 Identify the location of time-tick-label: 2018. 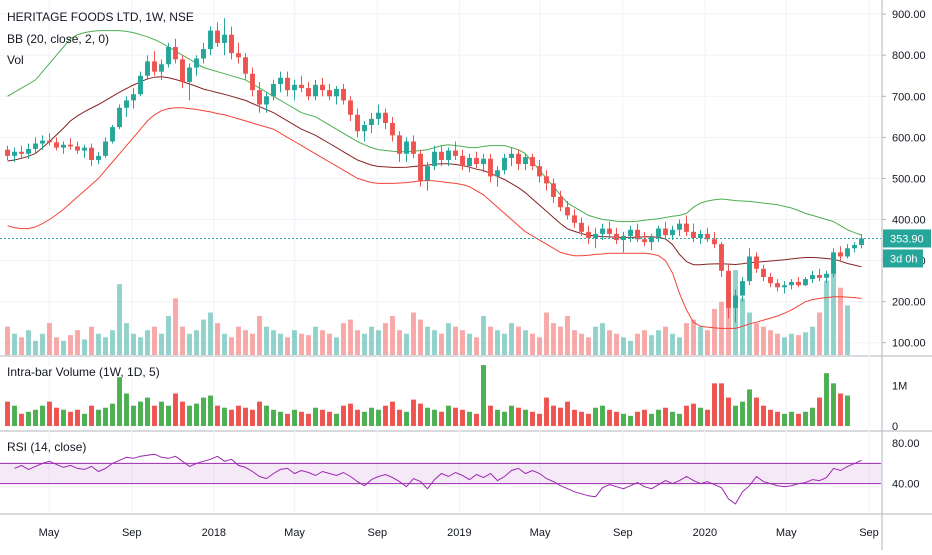
(214, 533).